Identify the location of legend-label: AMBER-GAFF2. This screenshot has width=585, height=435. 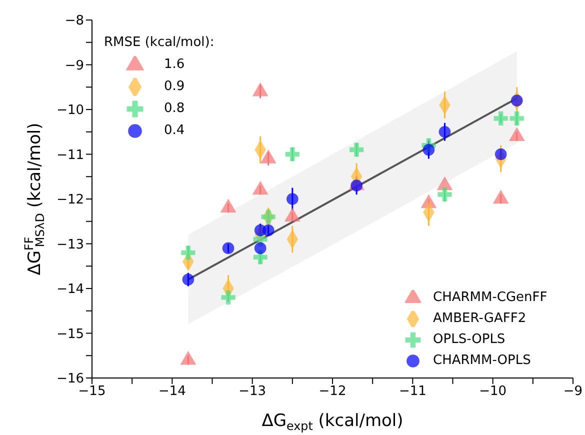
(479, 319).